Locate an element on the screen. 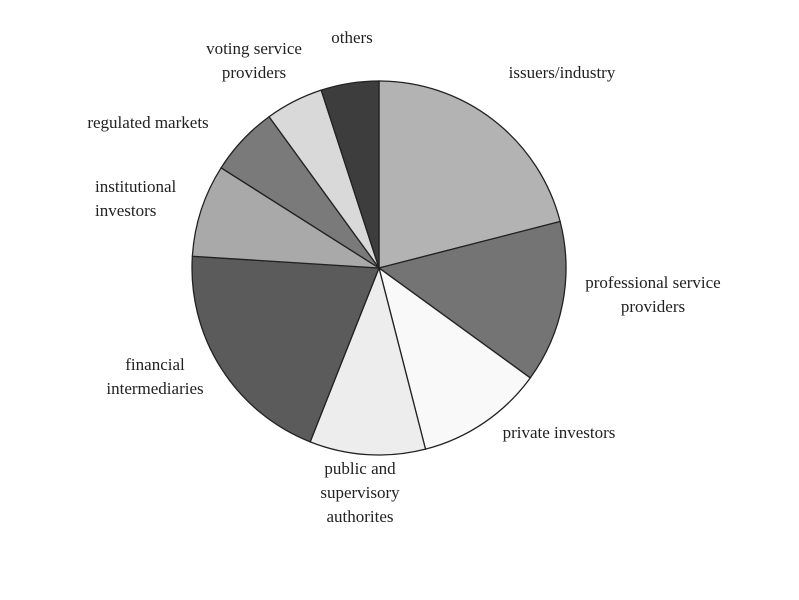 Image resolution: width=799 pixels, height=600 pixels. slice-label: regulated markets is located at coordinates (147, 122).